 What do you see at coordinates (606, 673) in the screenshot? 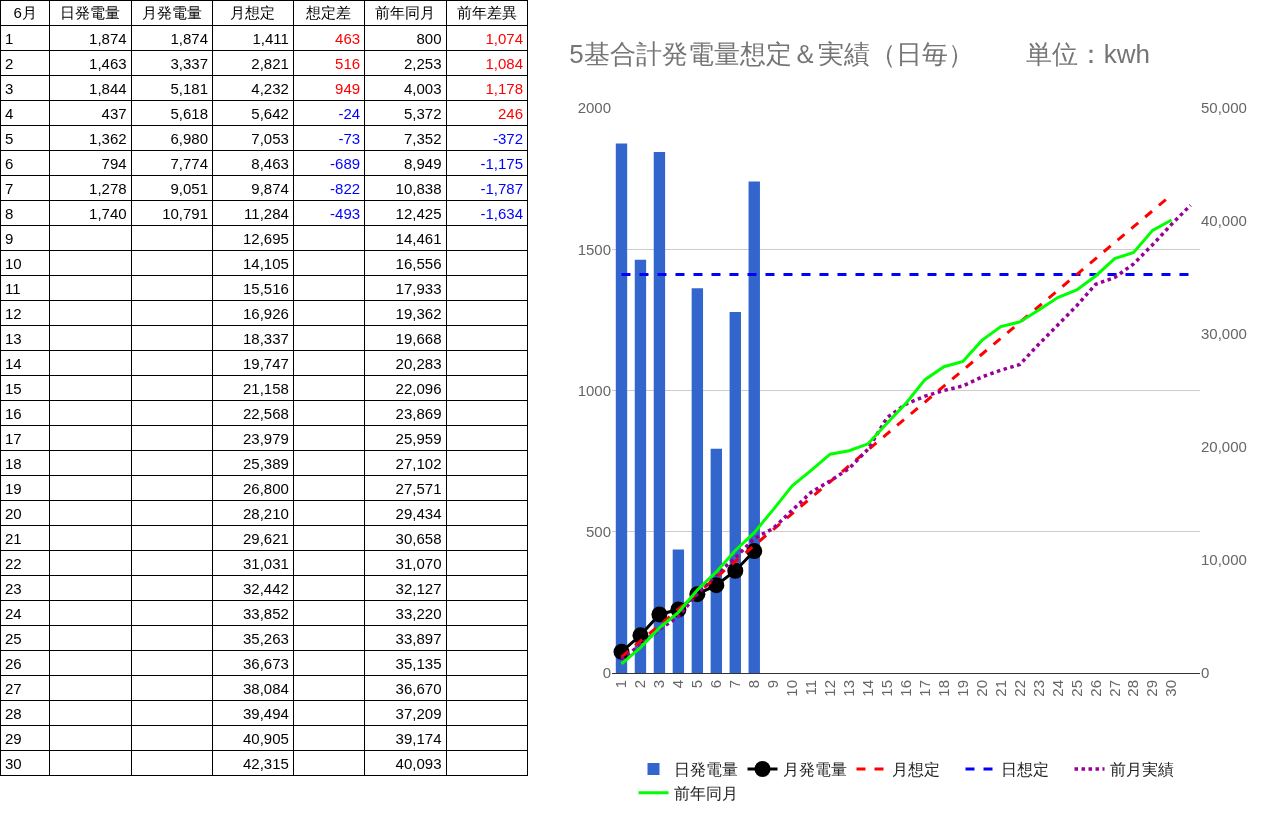
I see `y-tick-label: 0` at bounding box center [606, 673].